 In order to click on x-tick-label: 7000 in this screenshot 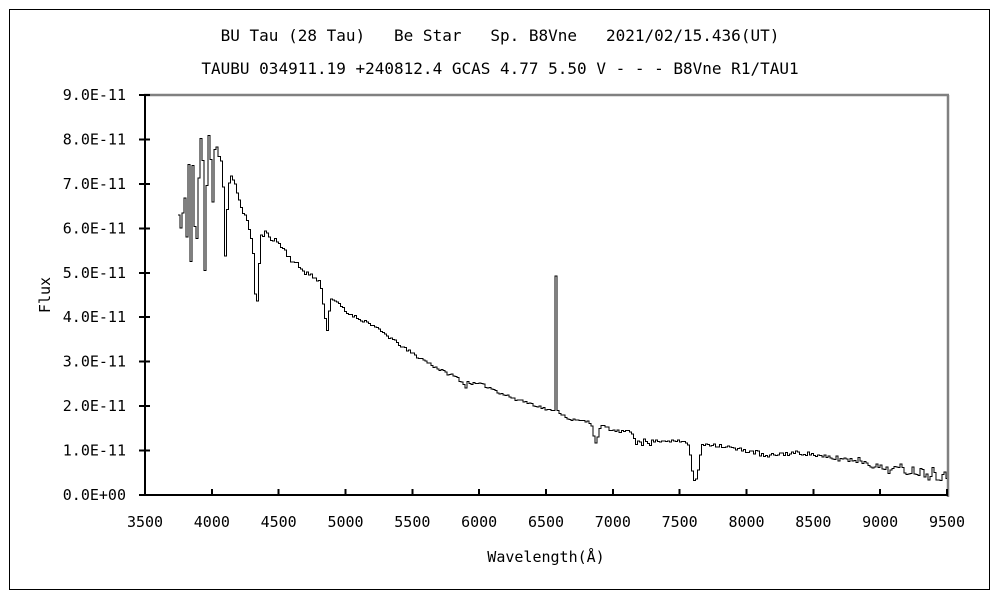, I will do `click(613, 522)`.